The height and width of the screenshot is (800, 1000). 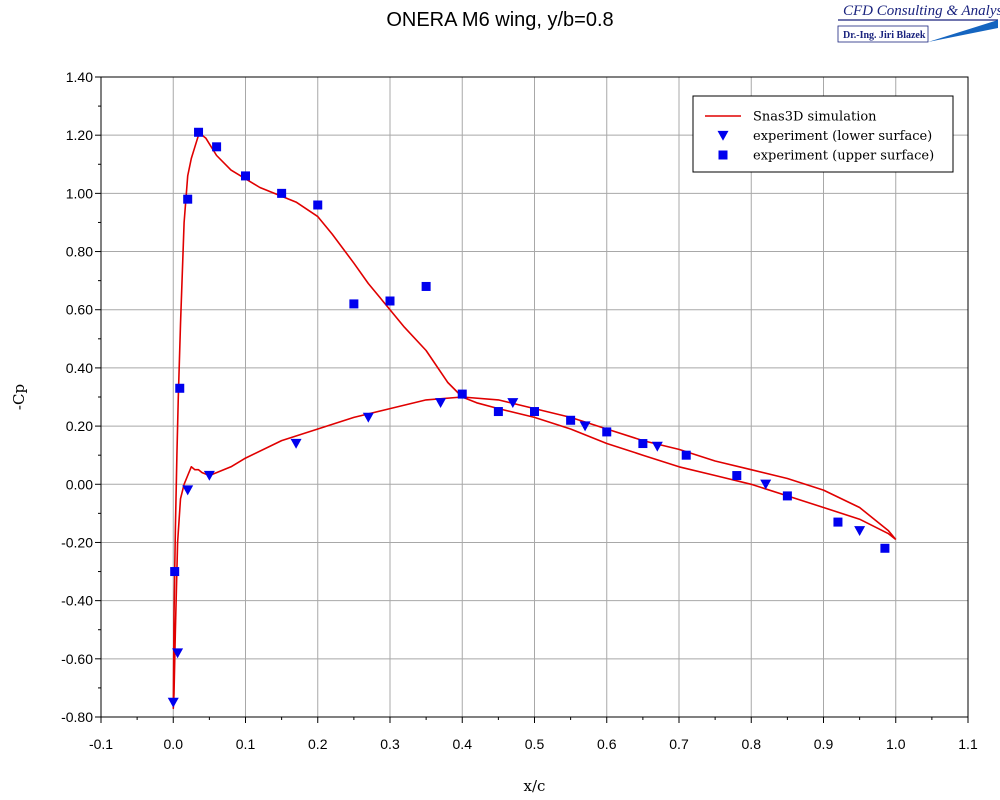 I want to click on x-tick-label: 0.5, so click(x=535, y=744).